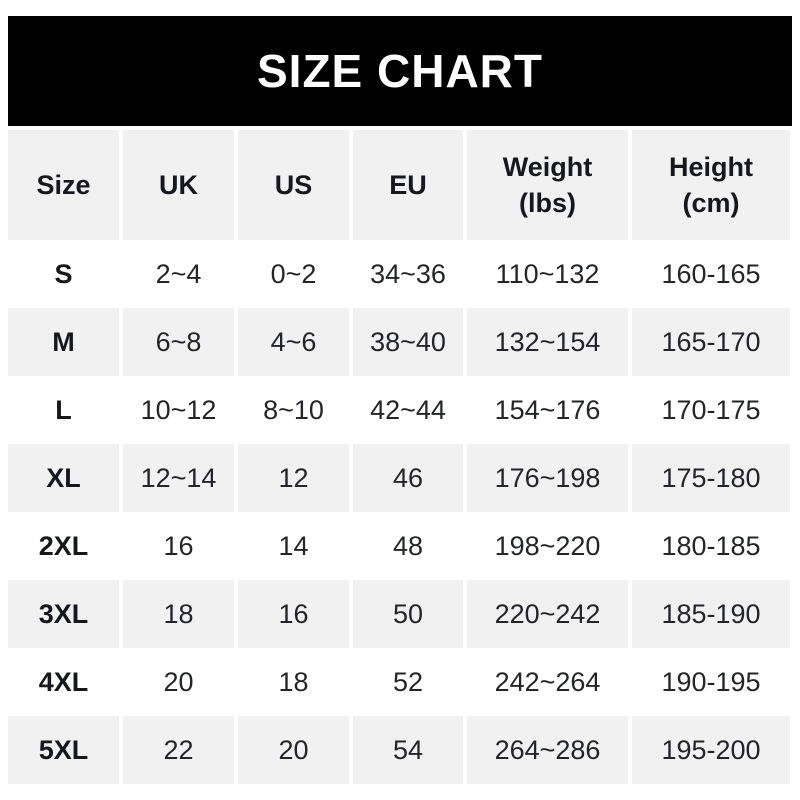 This screenshot has height=800, width=800. I want to click on cell-us: 20, so click(293, 750).